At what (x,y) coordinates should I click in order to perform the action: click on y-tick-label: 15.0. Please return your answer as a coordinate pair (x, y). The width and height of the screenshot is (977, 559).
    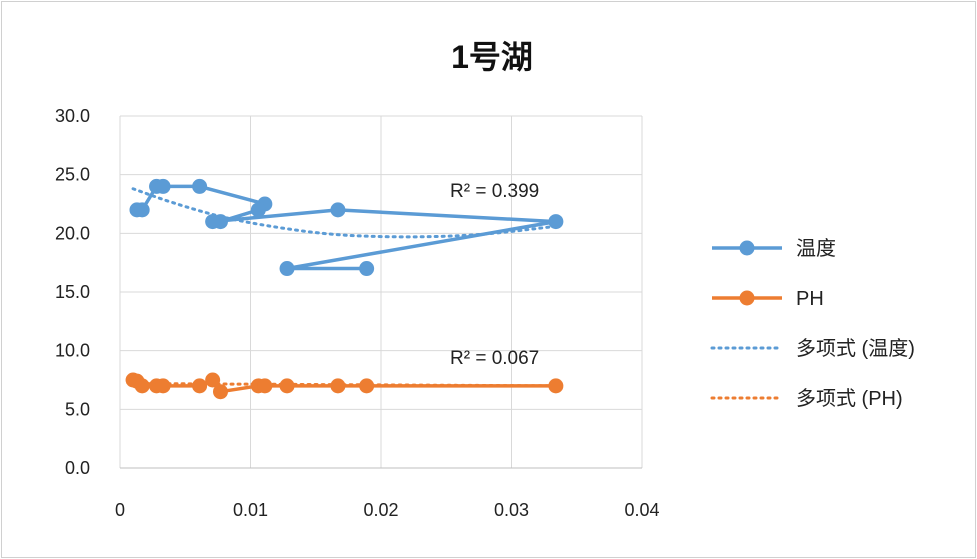
    Looking at the image, I should click on (72, 292).